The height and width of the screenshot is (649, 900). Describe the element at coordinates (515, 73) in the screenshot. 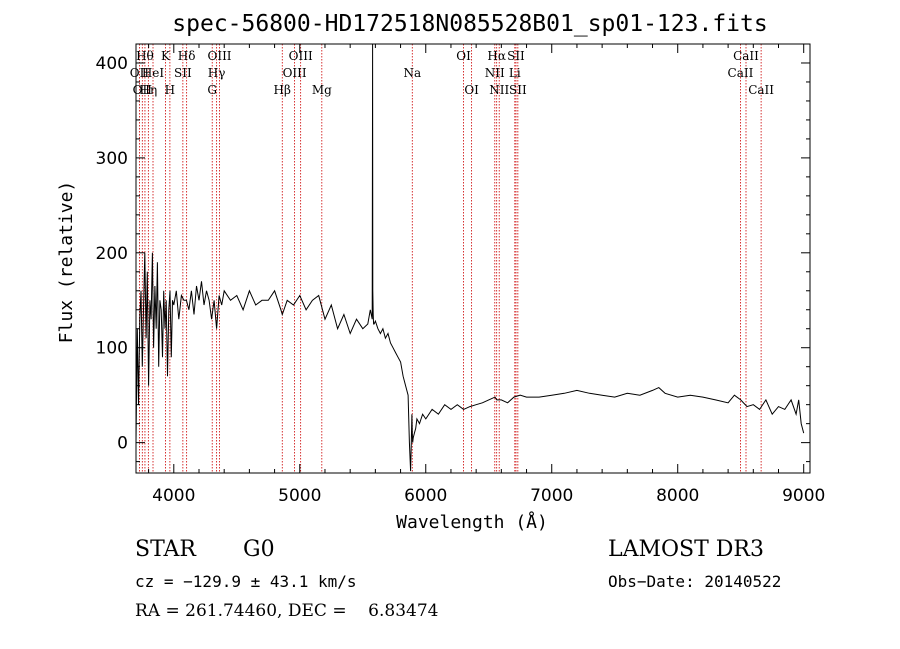

I see `line-marker-label: Li` at that location.